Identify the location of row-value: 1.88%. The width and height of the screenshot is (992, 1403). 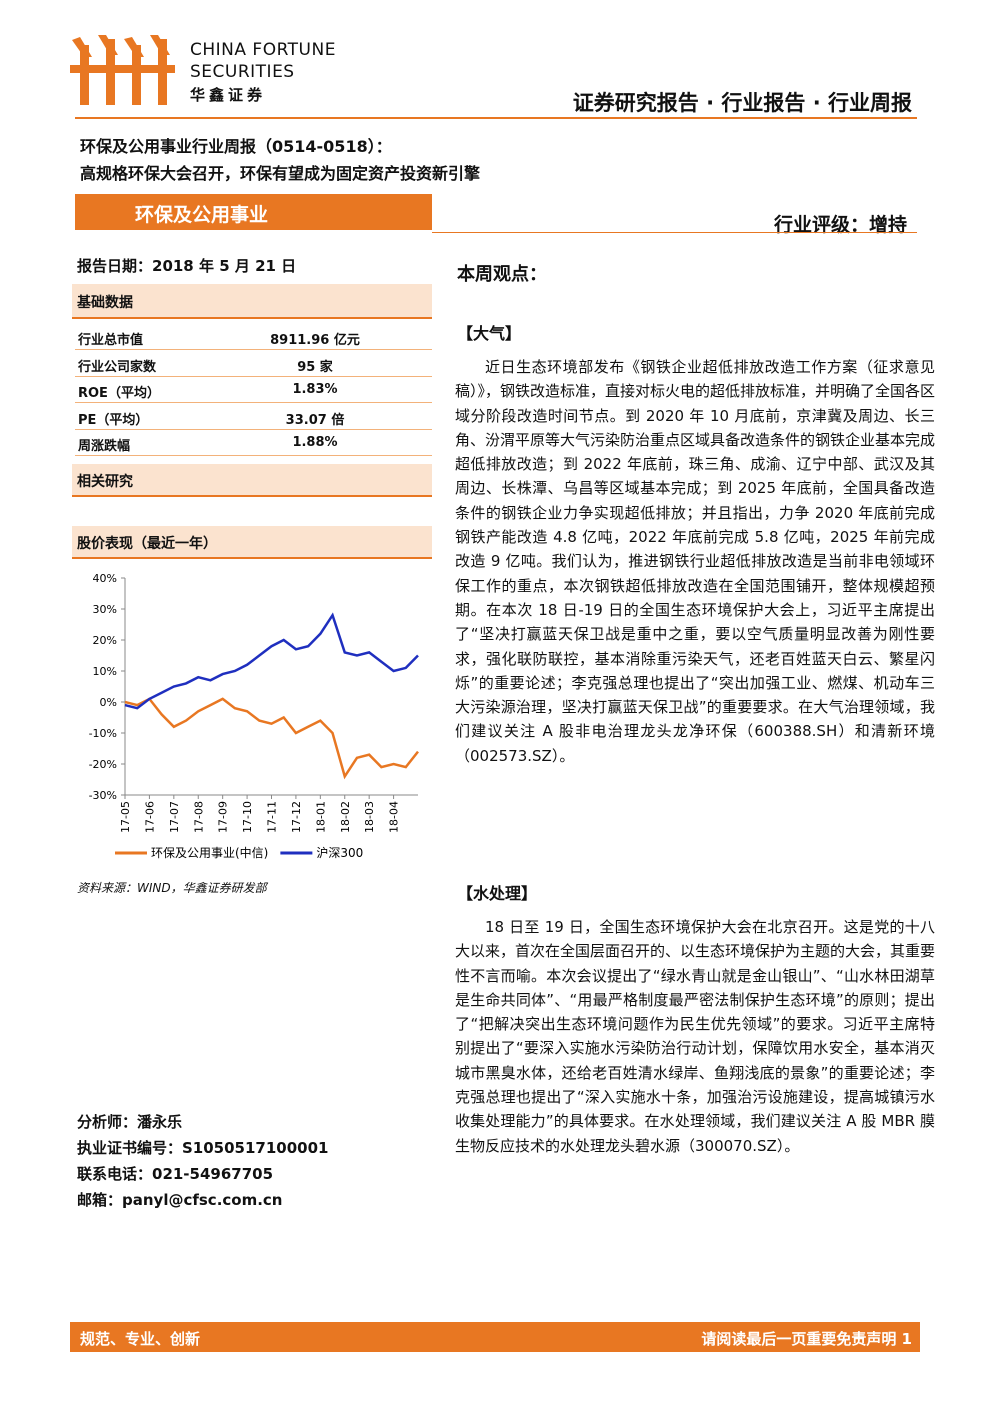
(315, 442).